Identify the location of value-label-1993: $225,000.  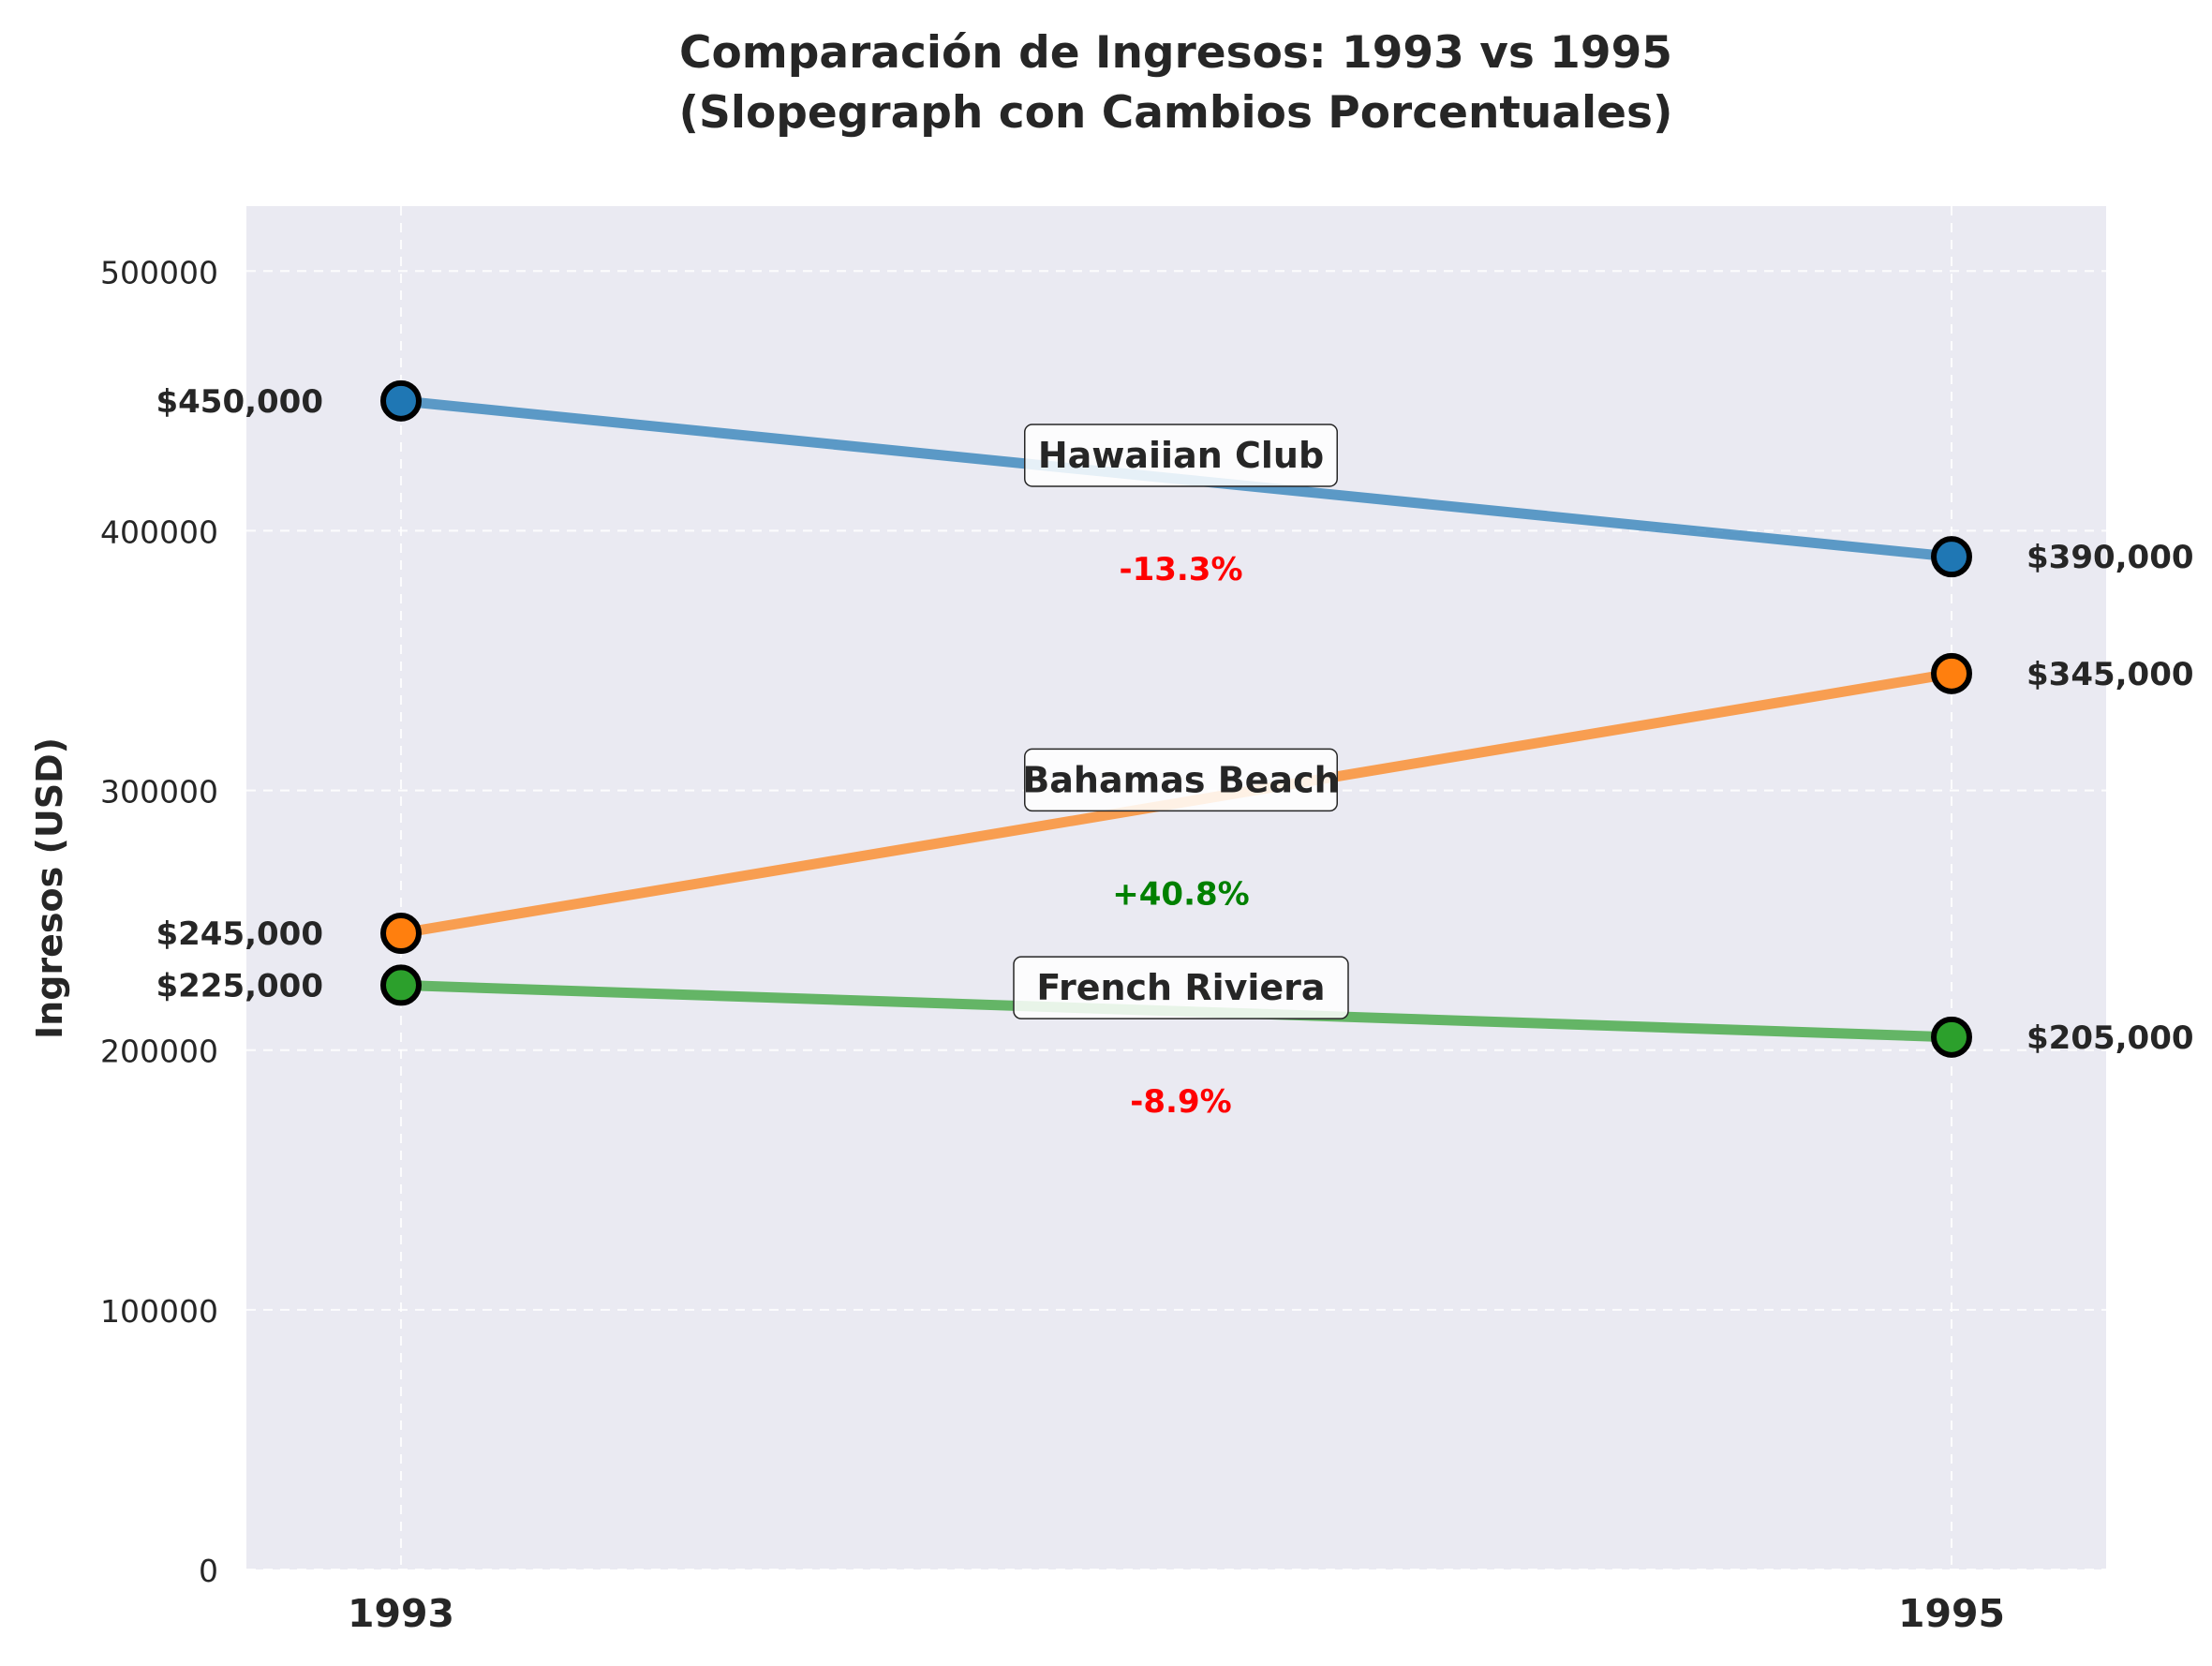
(239, 986).